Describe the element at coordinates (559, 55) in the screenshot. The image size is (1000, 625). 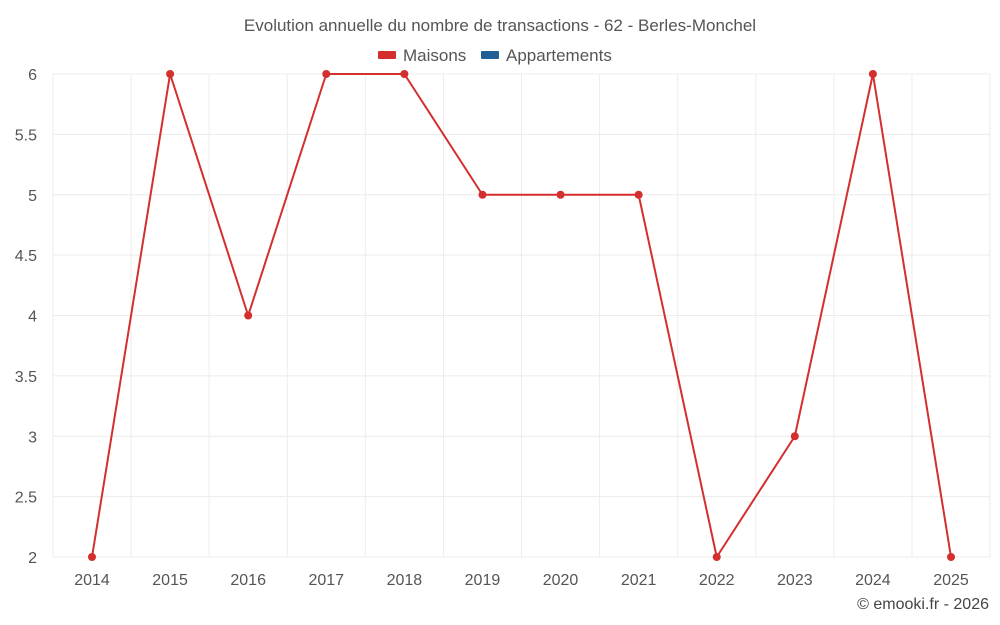
I see `legend-label-appartements: Appartements` at that location.